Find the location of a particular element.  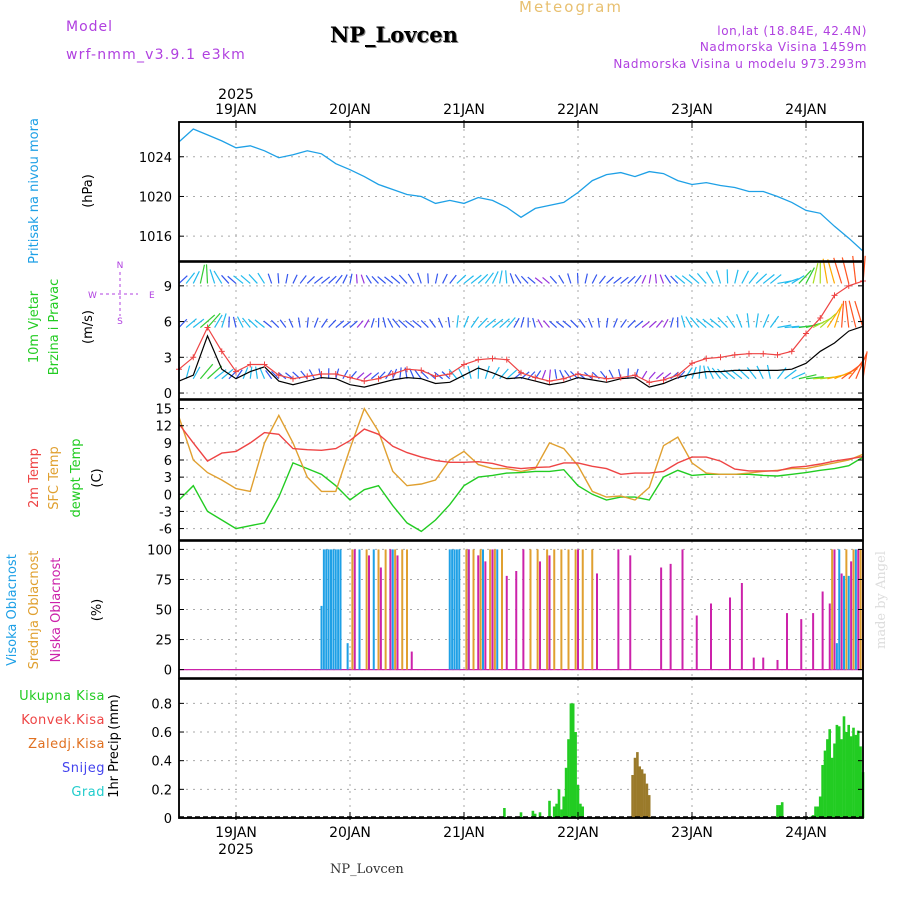

y-tick-label: 6 is located at coordinates (168, 461).